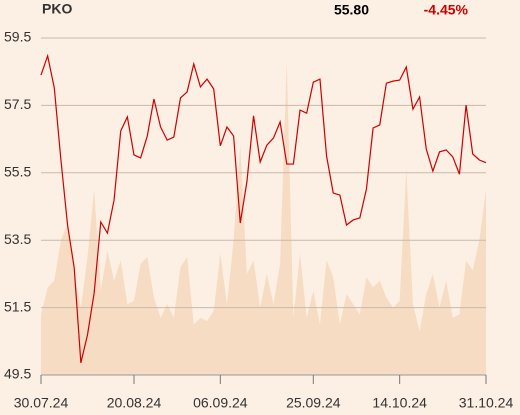 The width and height of the screenshot is (520, 415). Describe the element at coordinates (486, 403) in the screenshot. I see `x-tick-label: 31.10.24` at that location.